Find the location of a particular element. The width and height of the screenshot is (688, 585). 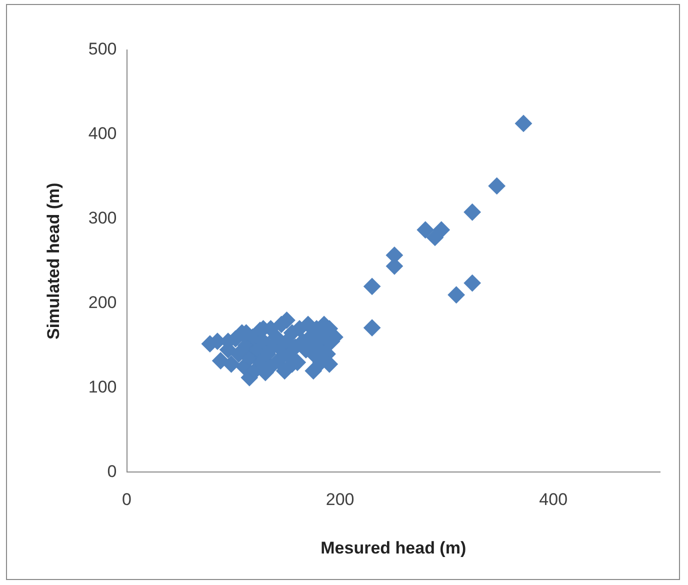

x-tick-label: 400 is located at coordinates (553, 500).